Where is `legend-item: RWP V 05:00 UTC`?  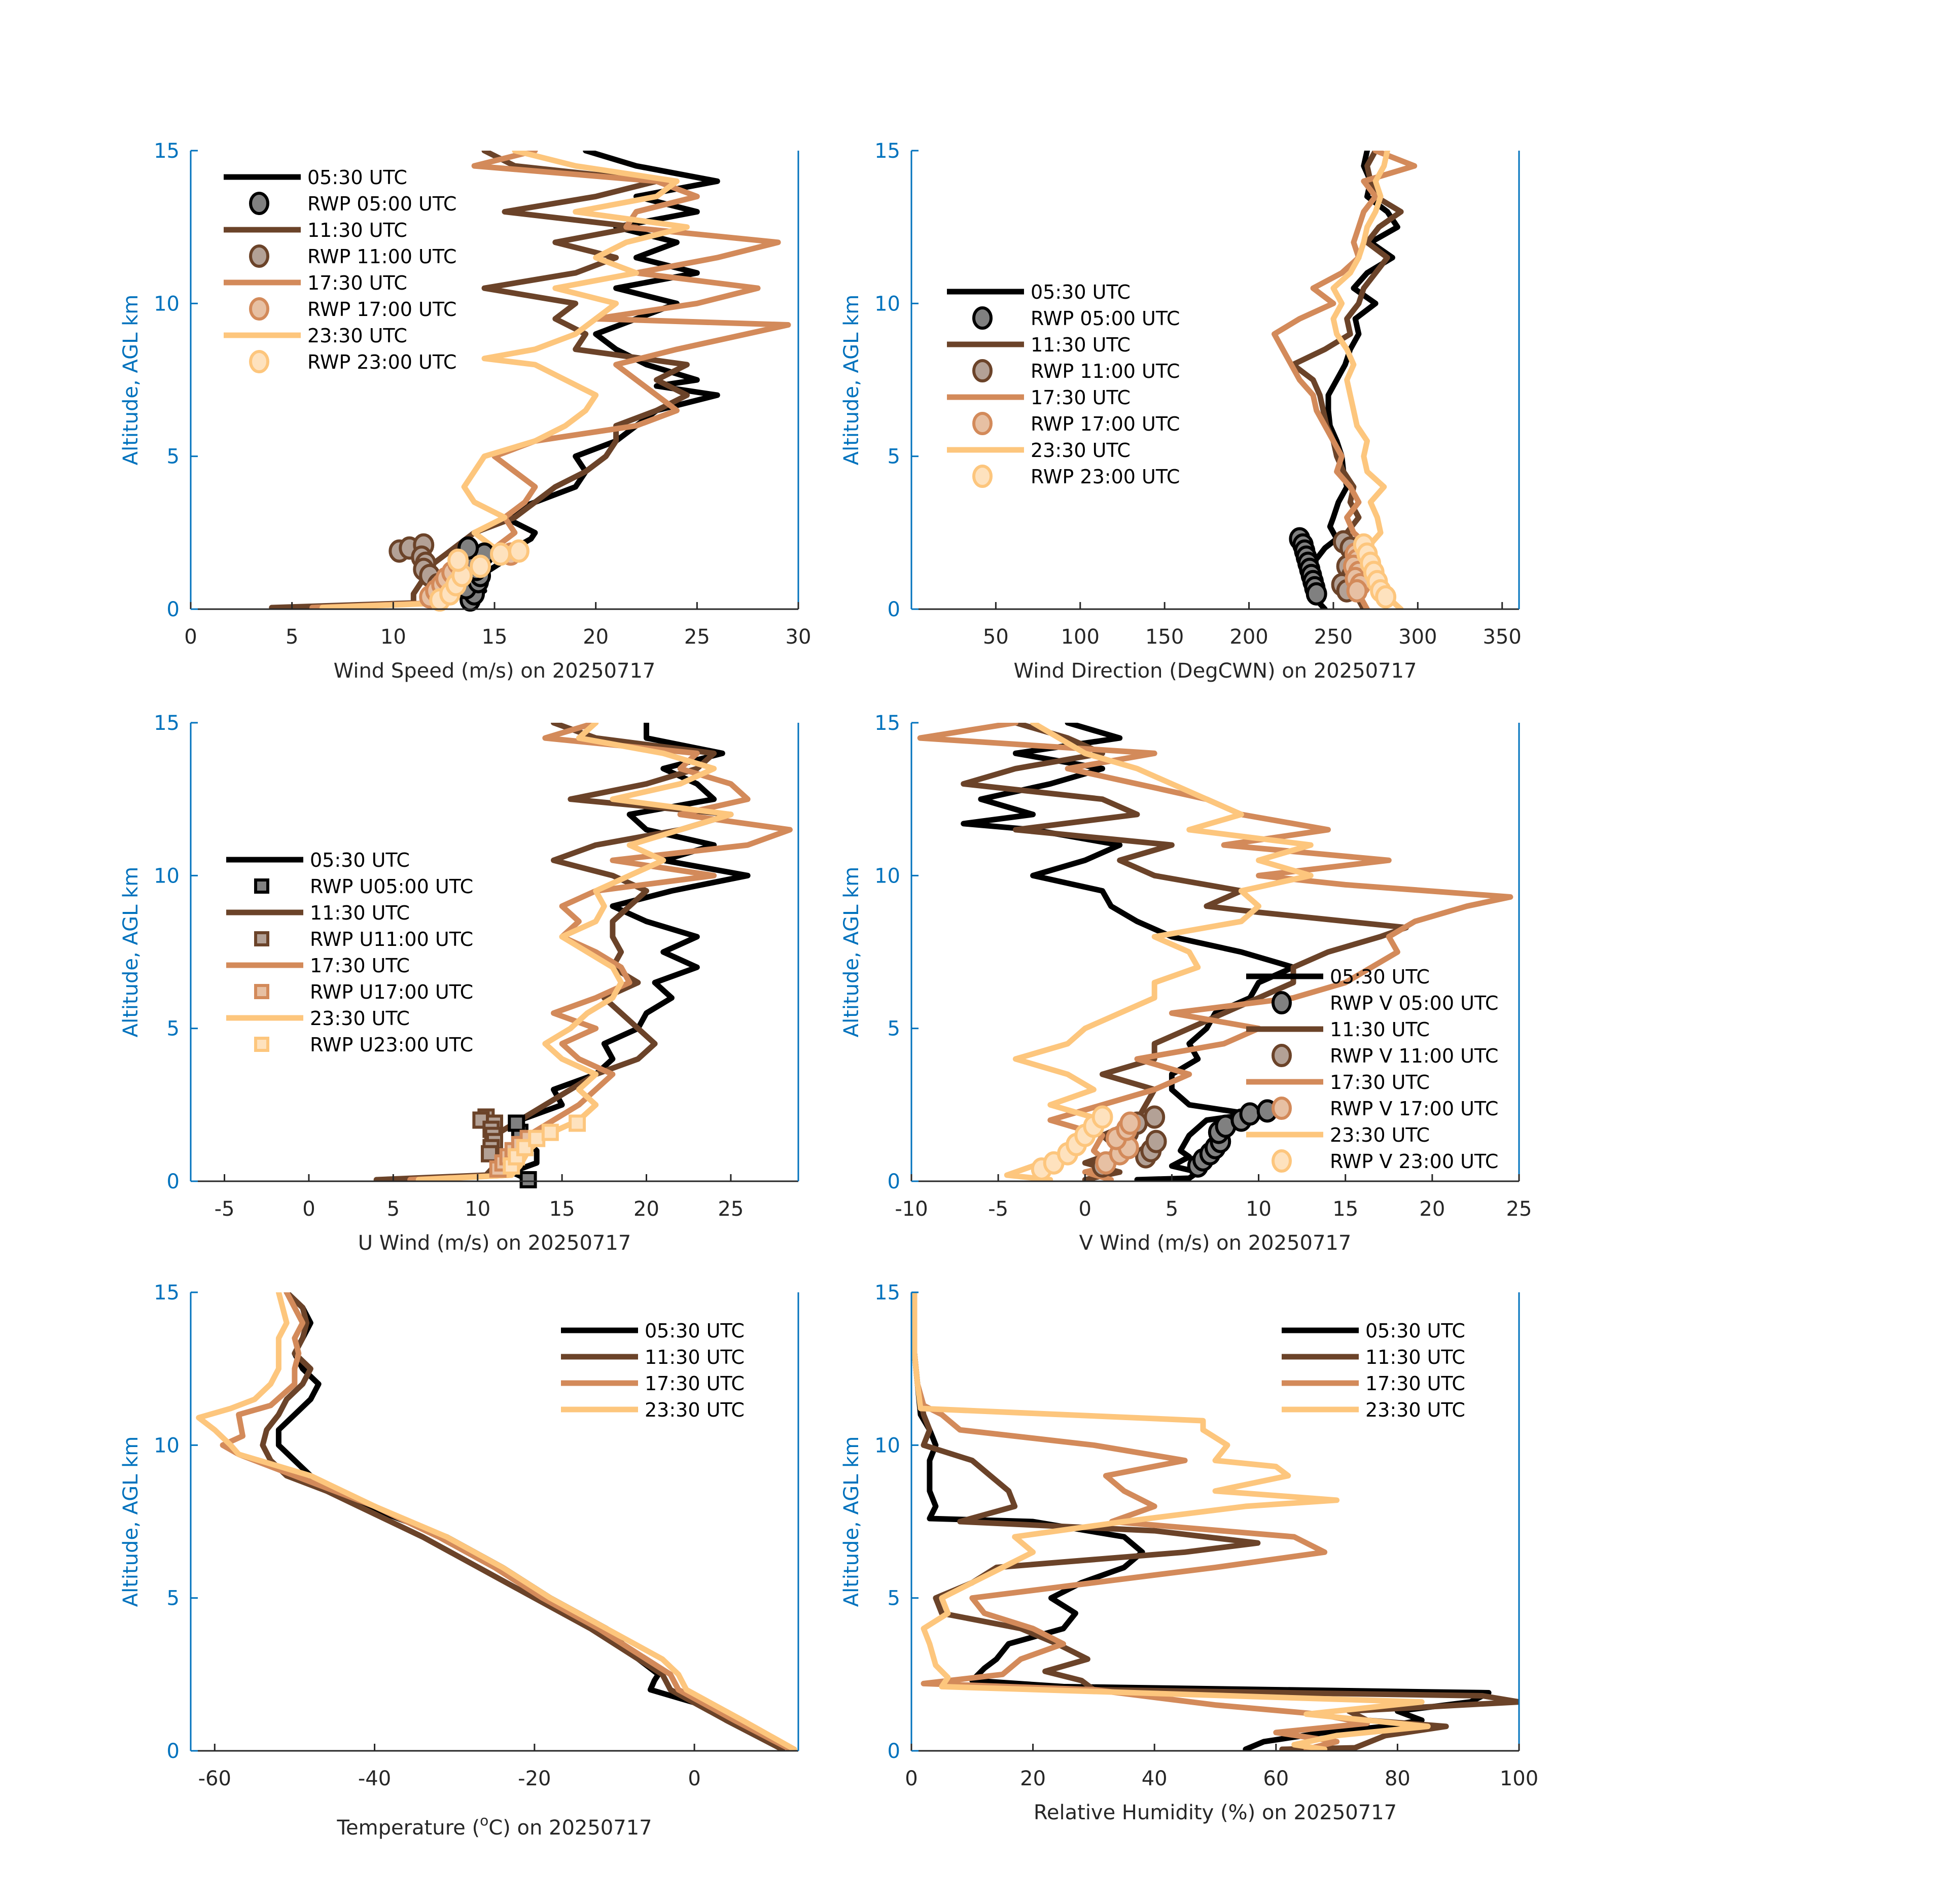 legend-item: RWP V 05:00 UTC is located at coordinates (1385, 1003).